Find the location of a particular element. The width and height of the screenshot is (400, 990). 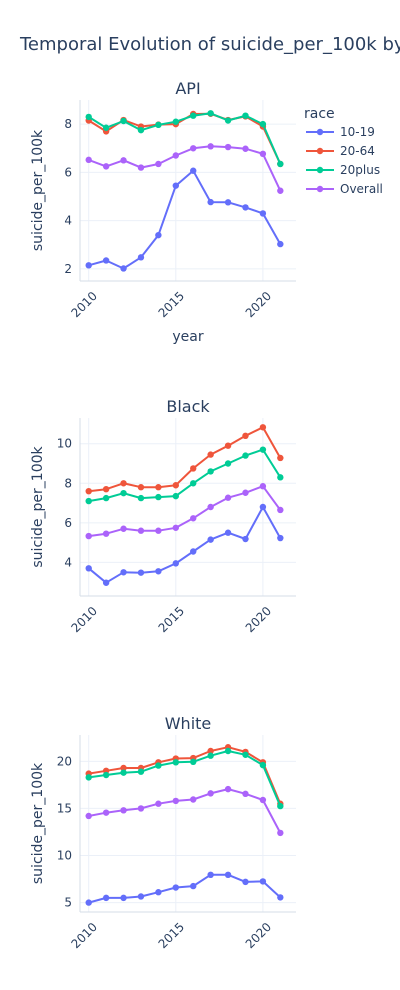

y-tick-label: 15 is located at coordinates (64, 808).